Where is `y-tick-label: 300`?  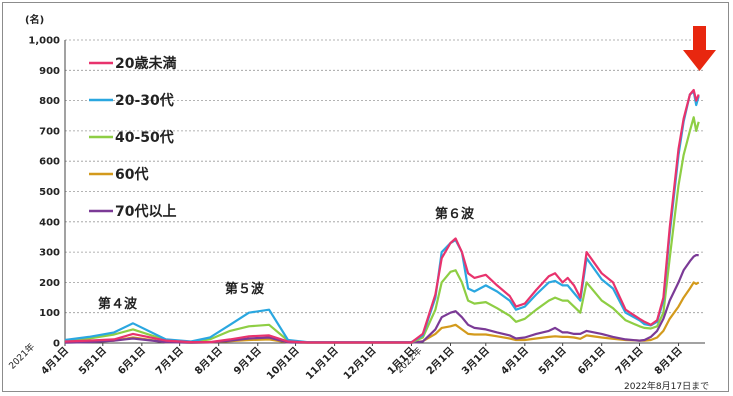 y-tick-label: 300 is located at coordinates (49, 253).